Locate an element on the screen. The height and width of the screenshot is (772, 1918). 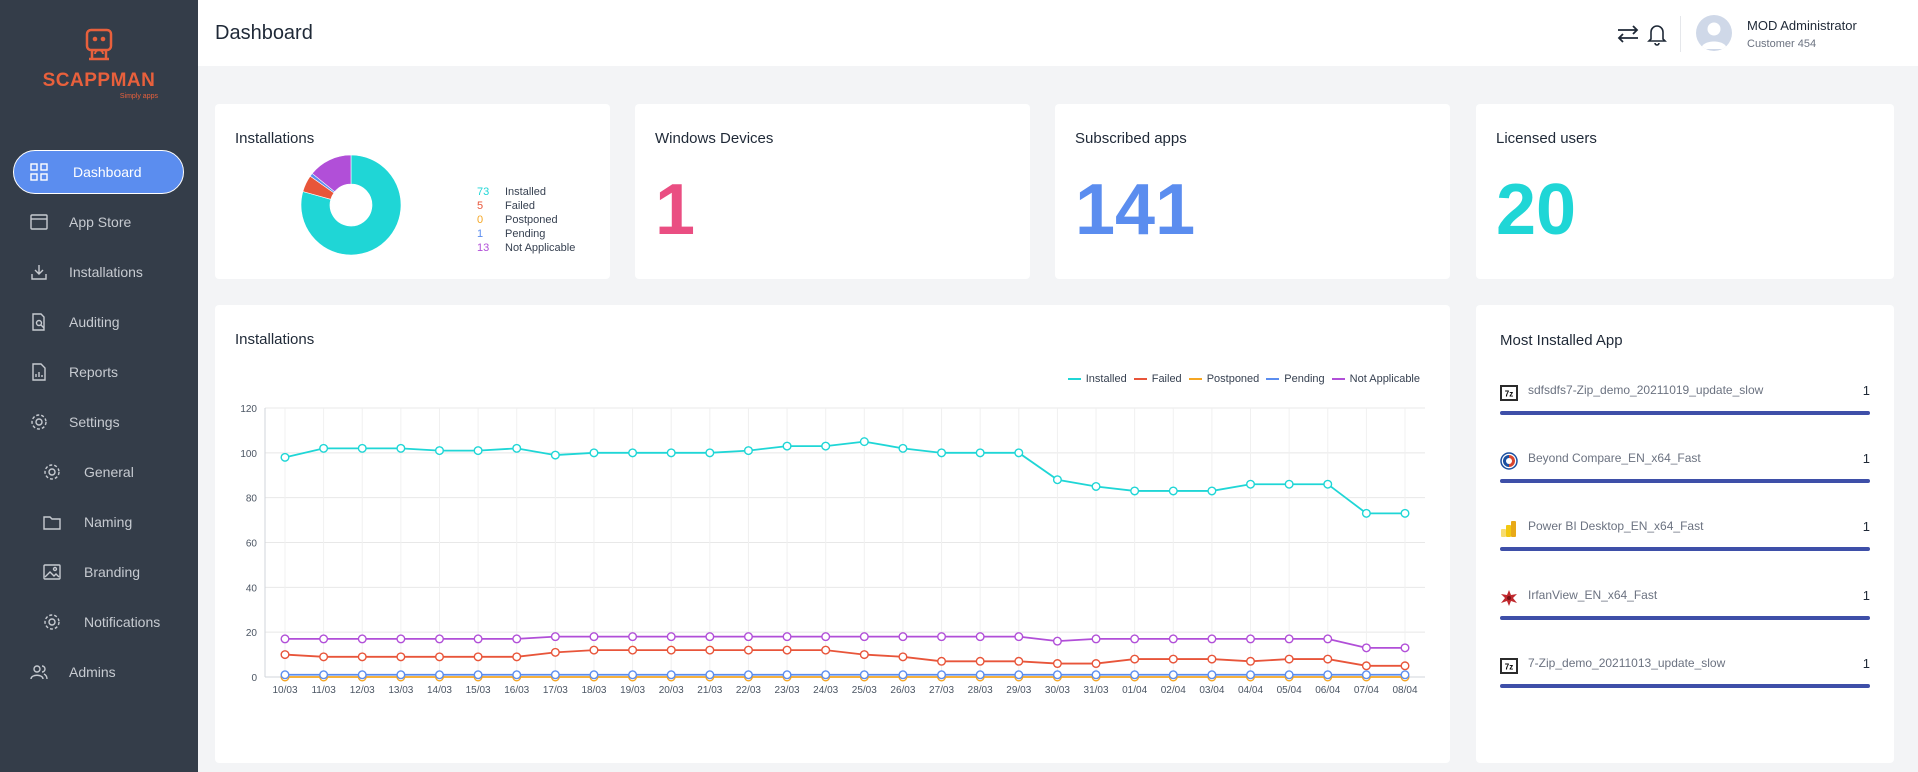
bell-icon is located at coordinates (1657, 34).